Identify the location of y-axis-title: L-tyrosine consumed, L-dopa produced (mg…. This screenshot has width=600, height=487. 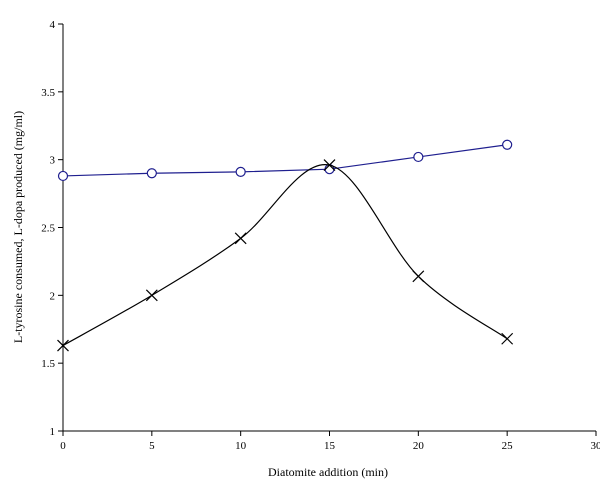
(18, 227).